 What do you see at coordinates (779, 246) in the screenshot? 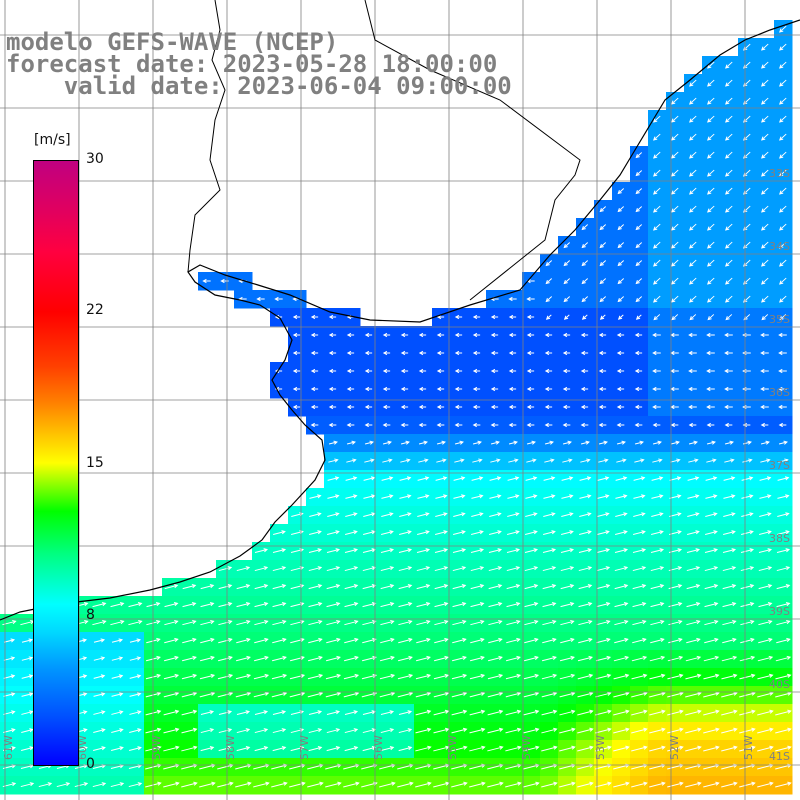
I see `lat-label: 34S` at bounding box center [779, 246].